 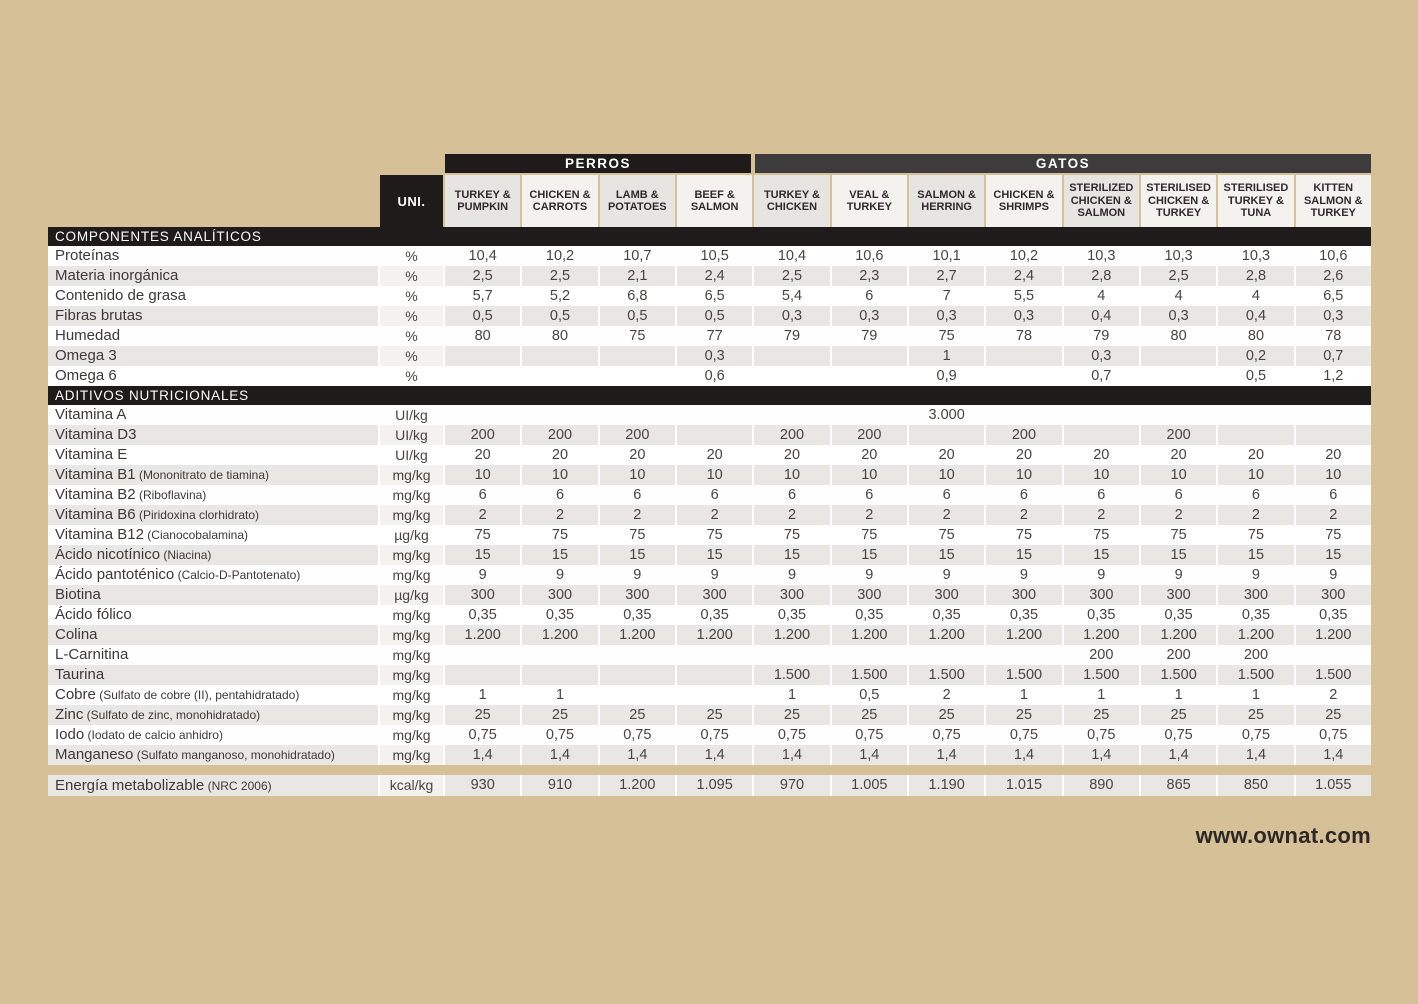 I want to click on unit-column-header: UNI., so click(x=411, y=201).